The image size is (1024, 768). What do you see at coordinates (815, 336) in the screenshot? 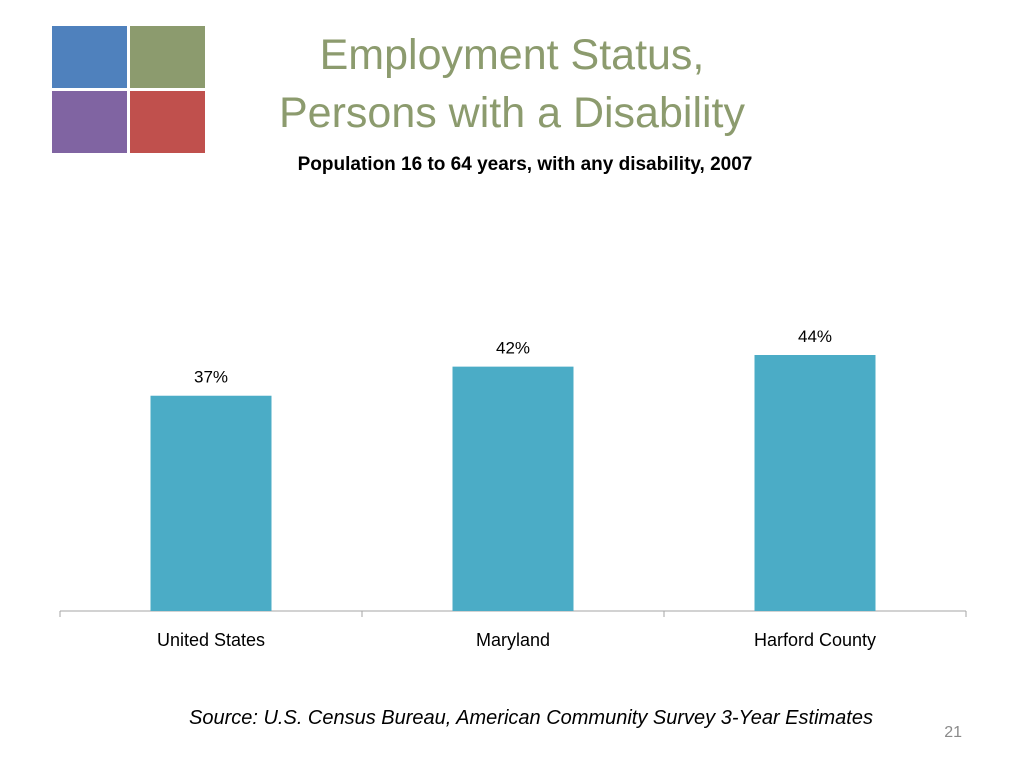
I see `data-label: 44%` at bounding box center [815, 336].